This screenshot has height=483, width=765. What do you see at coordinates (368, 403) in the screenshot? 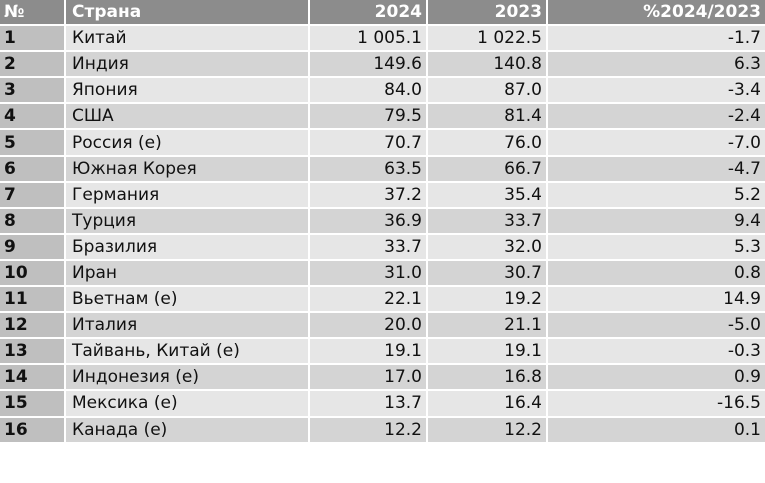
I see `value-2024-cell: 13.7` at bounding box center [368, 403].